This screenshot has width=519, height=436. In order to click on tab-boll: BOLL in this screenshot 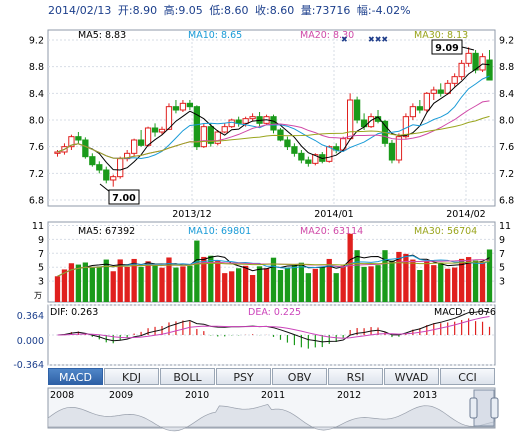, I will do `click(187, 376)`.